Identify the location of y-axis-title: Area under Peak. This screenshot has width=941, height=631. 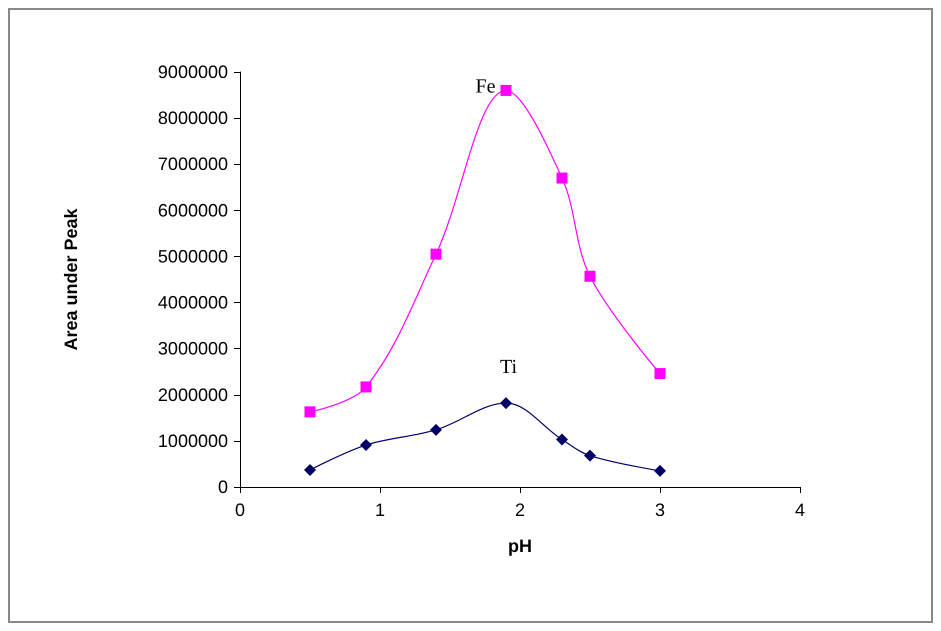
(71, 279).